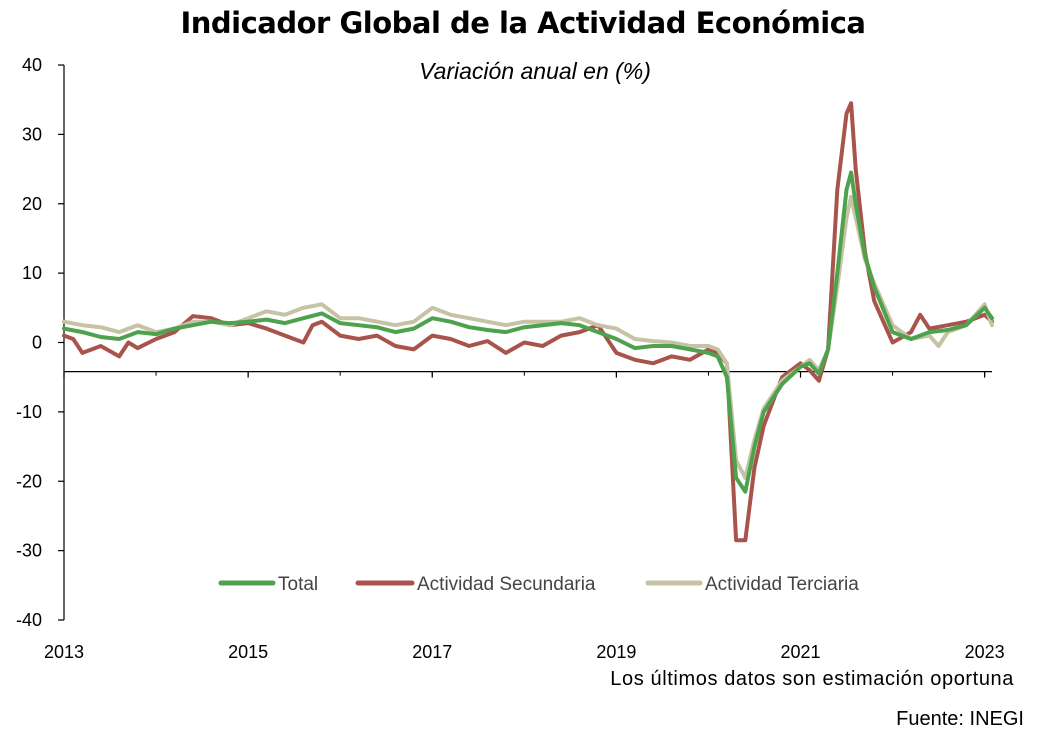  Describe the element at coordinates (432, 652) in the screenshot. I see `x-tick-label: 2017` at that location.